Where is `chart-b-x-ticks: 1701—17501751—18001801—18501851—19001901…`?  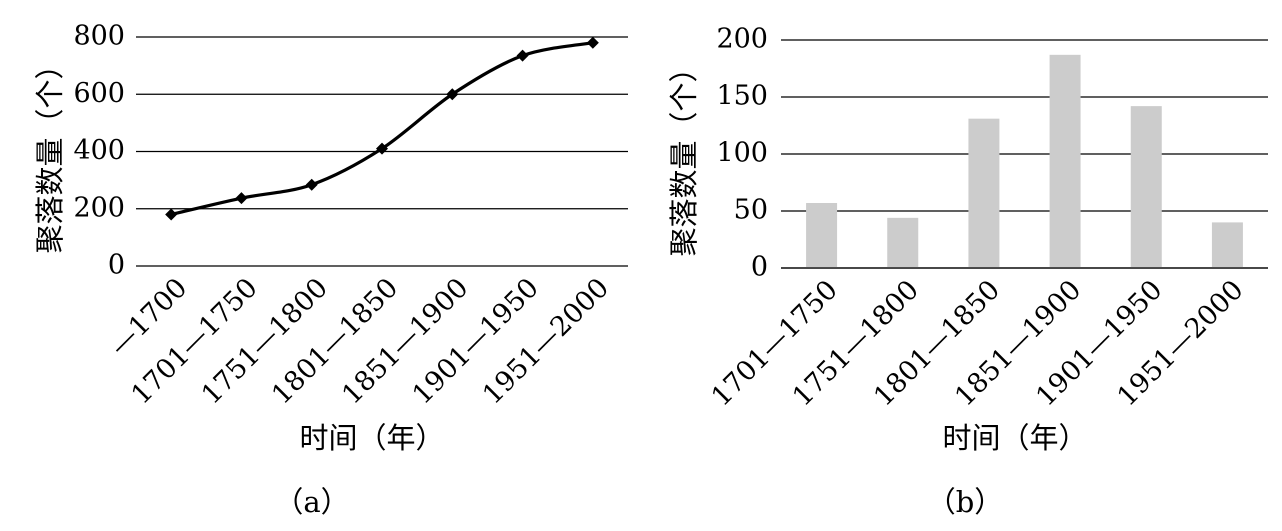
chart-b-x-ticks: 1701—17501751—18001801—18501851—19001901… is located at coordinates (978, 343).